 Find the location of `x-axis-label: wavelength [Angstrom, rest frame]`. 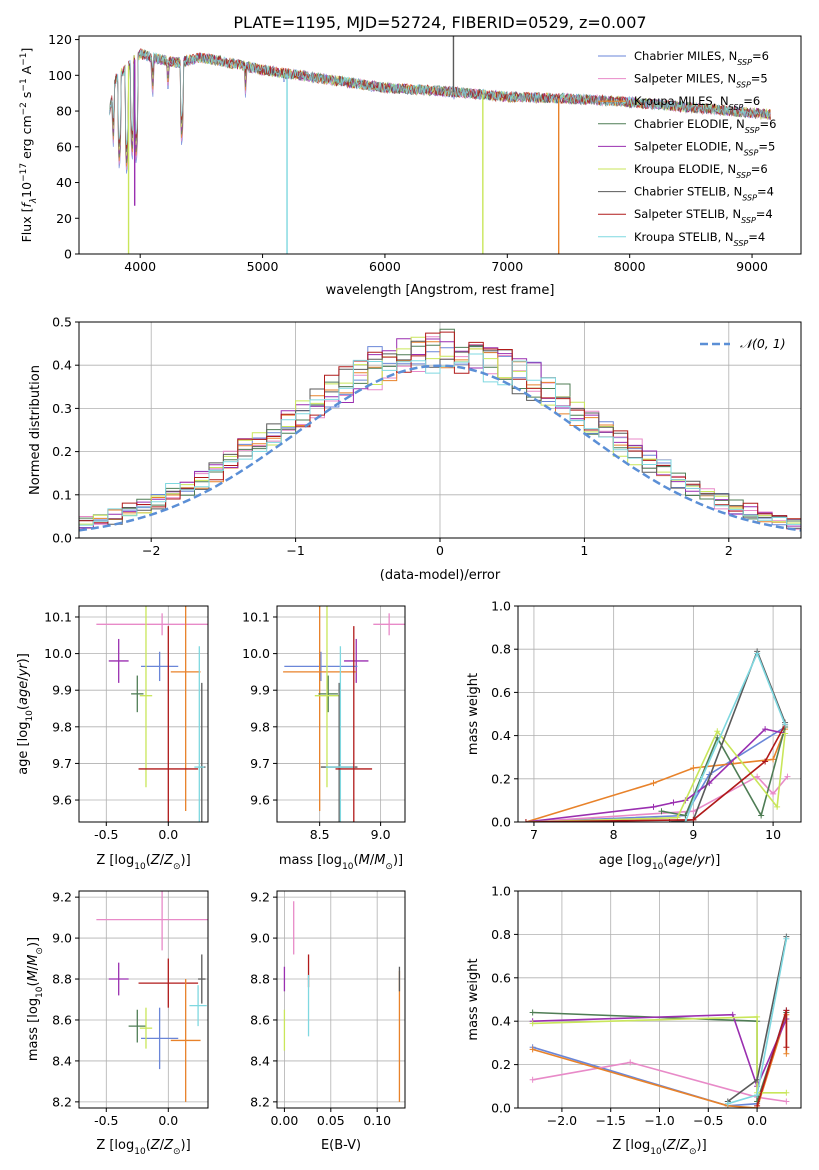

x-axis-label: wavelength [Angstrom, rest frame] is located at coordinates (440, 290).